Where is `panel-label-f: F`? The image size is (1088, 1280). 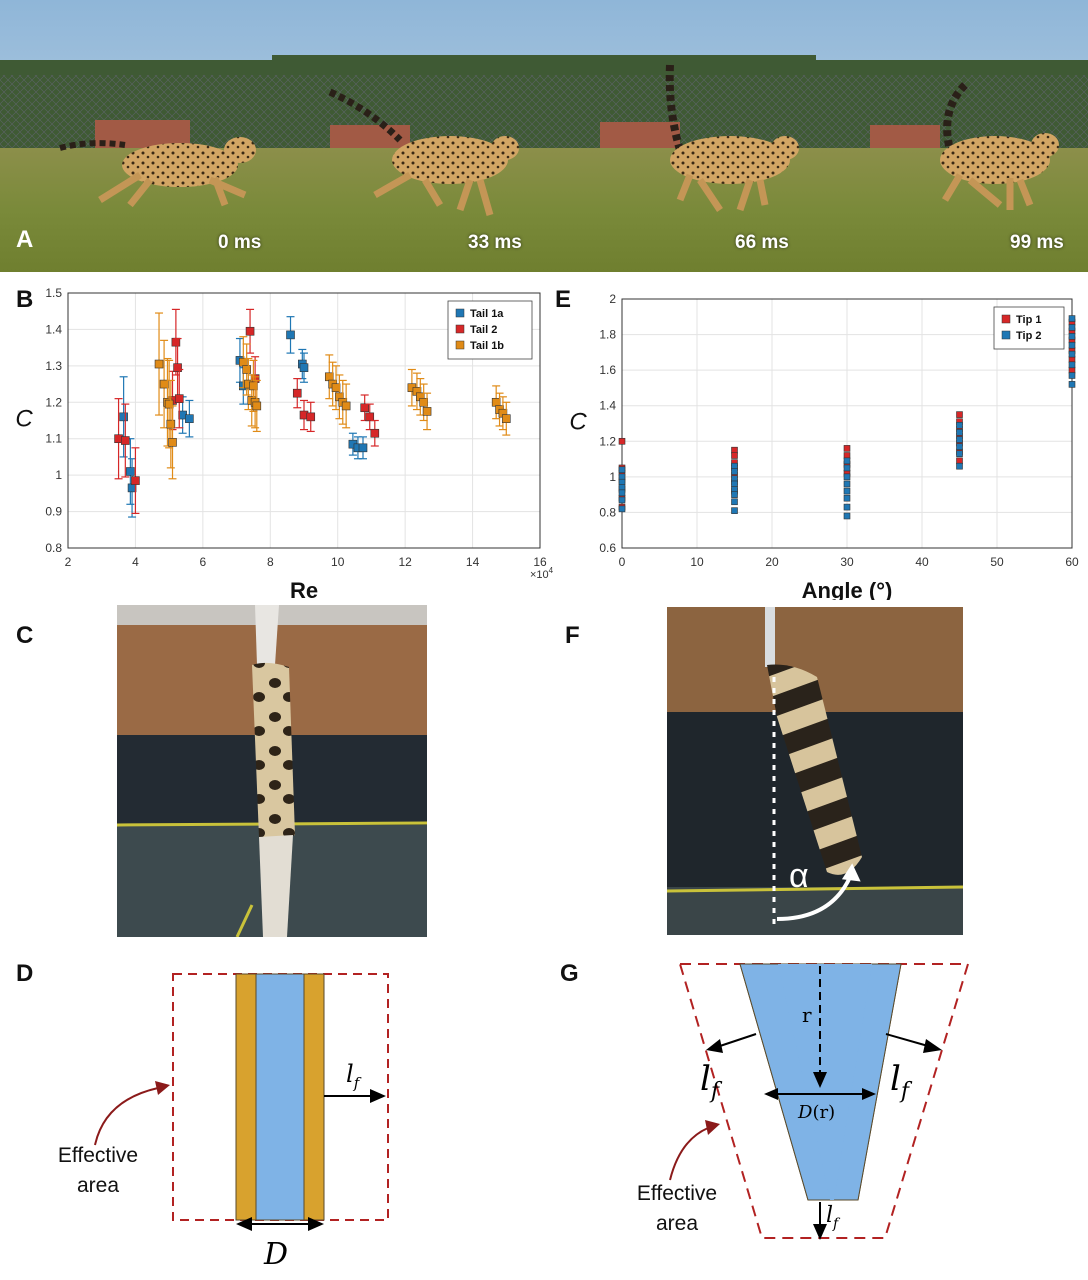
panel-label-f: F is located at coordinates (572, 635).